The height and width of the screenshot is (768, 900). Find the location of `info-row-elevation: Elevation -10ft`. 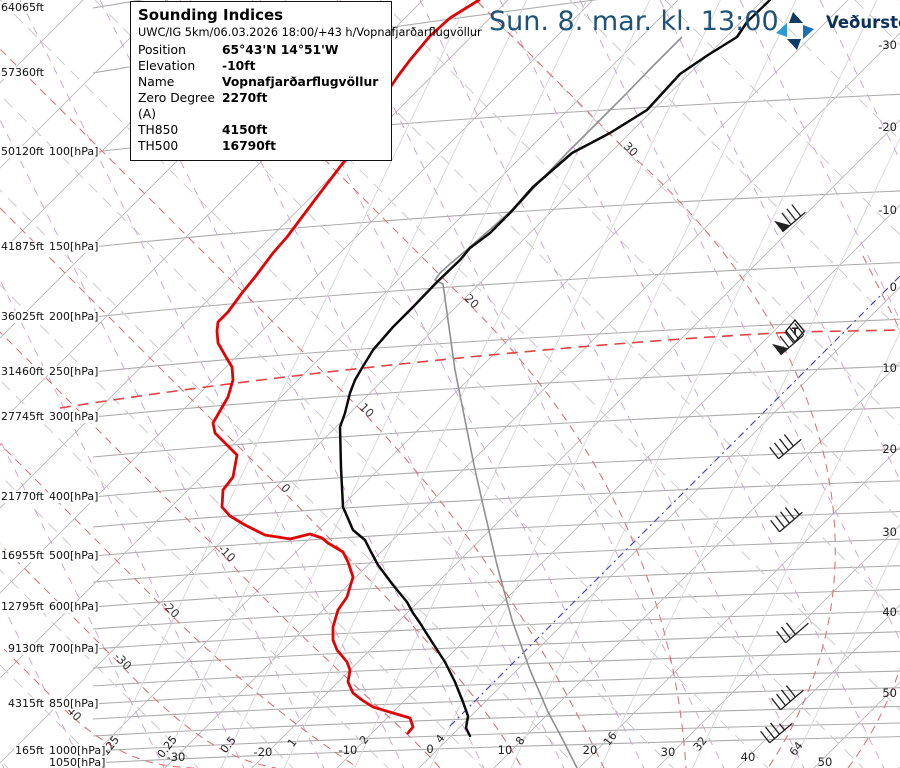

info-row-elevation: Elevation -10ft is located at coordinates (197, 66).